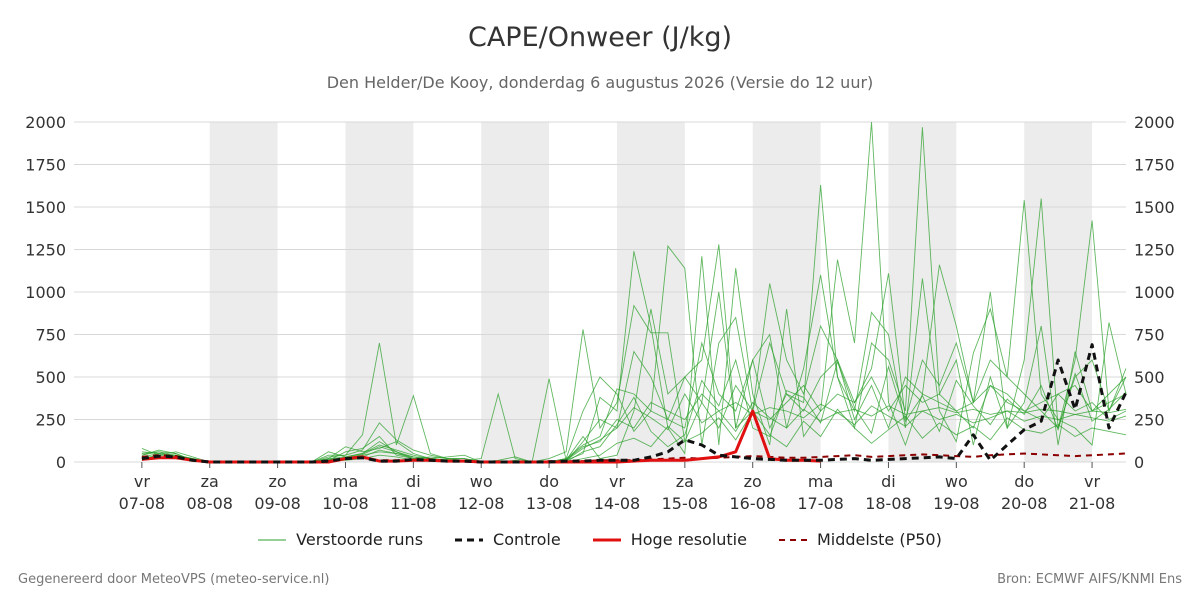 The height and width of the screenshot is (600, 1200). I want to click on x-tick-date: 12-08, so click(481, 503).